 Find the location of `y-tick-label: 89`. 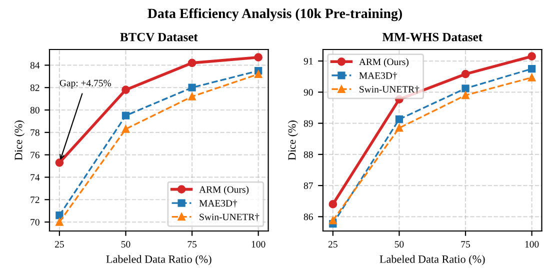

y-tick-label: 89 is located at coordinates (308, 123).